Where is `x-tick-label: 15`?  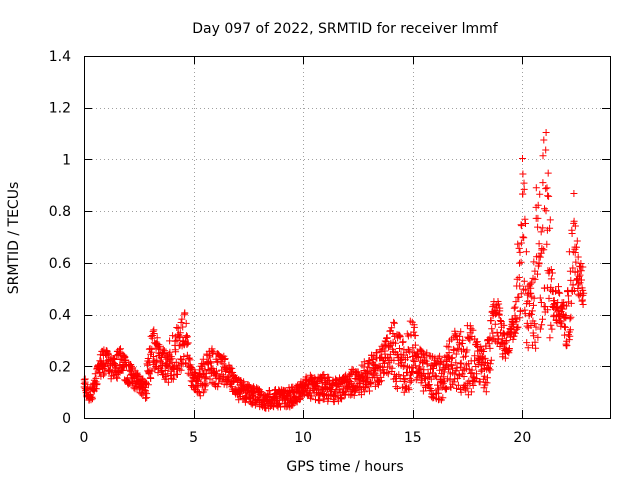
x-tick-label: 15 is located at coordinates (413, 438).